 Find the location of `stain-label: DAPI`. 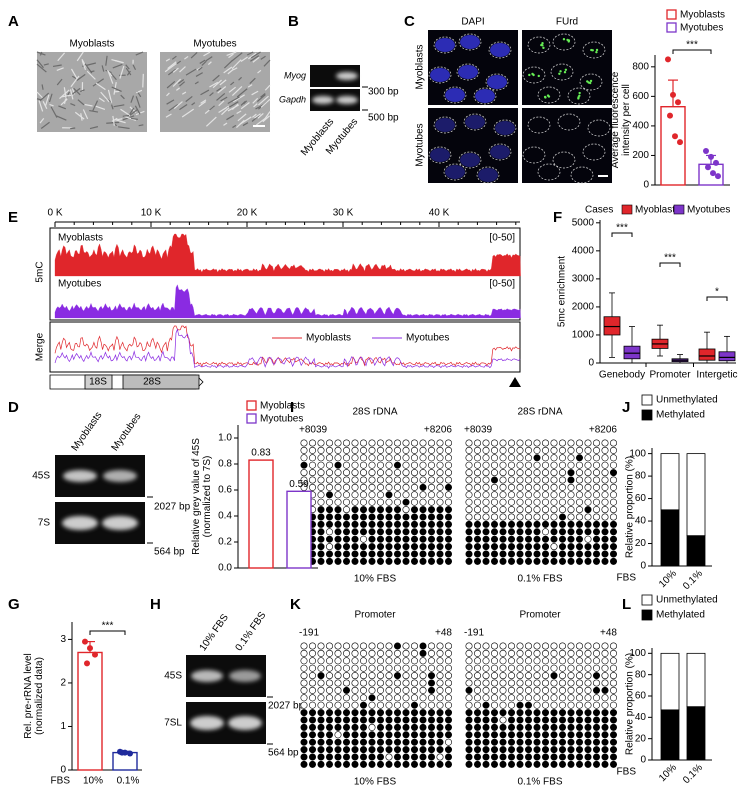

stain-label: DAPI is located at coordinates (472, 22).